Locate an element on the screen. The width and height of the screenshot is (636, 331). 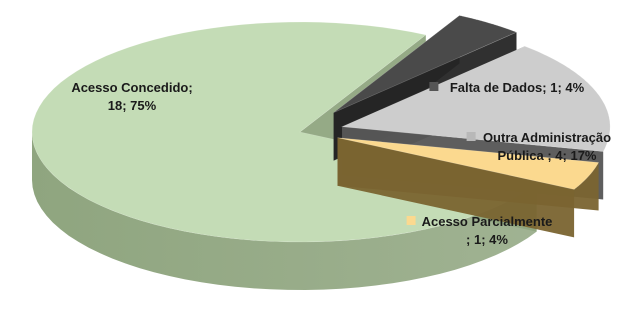
data-label-line: Falta de Dados; 1; 4% is located at coordinates (517, 87).